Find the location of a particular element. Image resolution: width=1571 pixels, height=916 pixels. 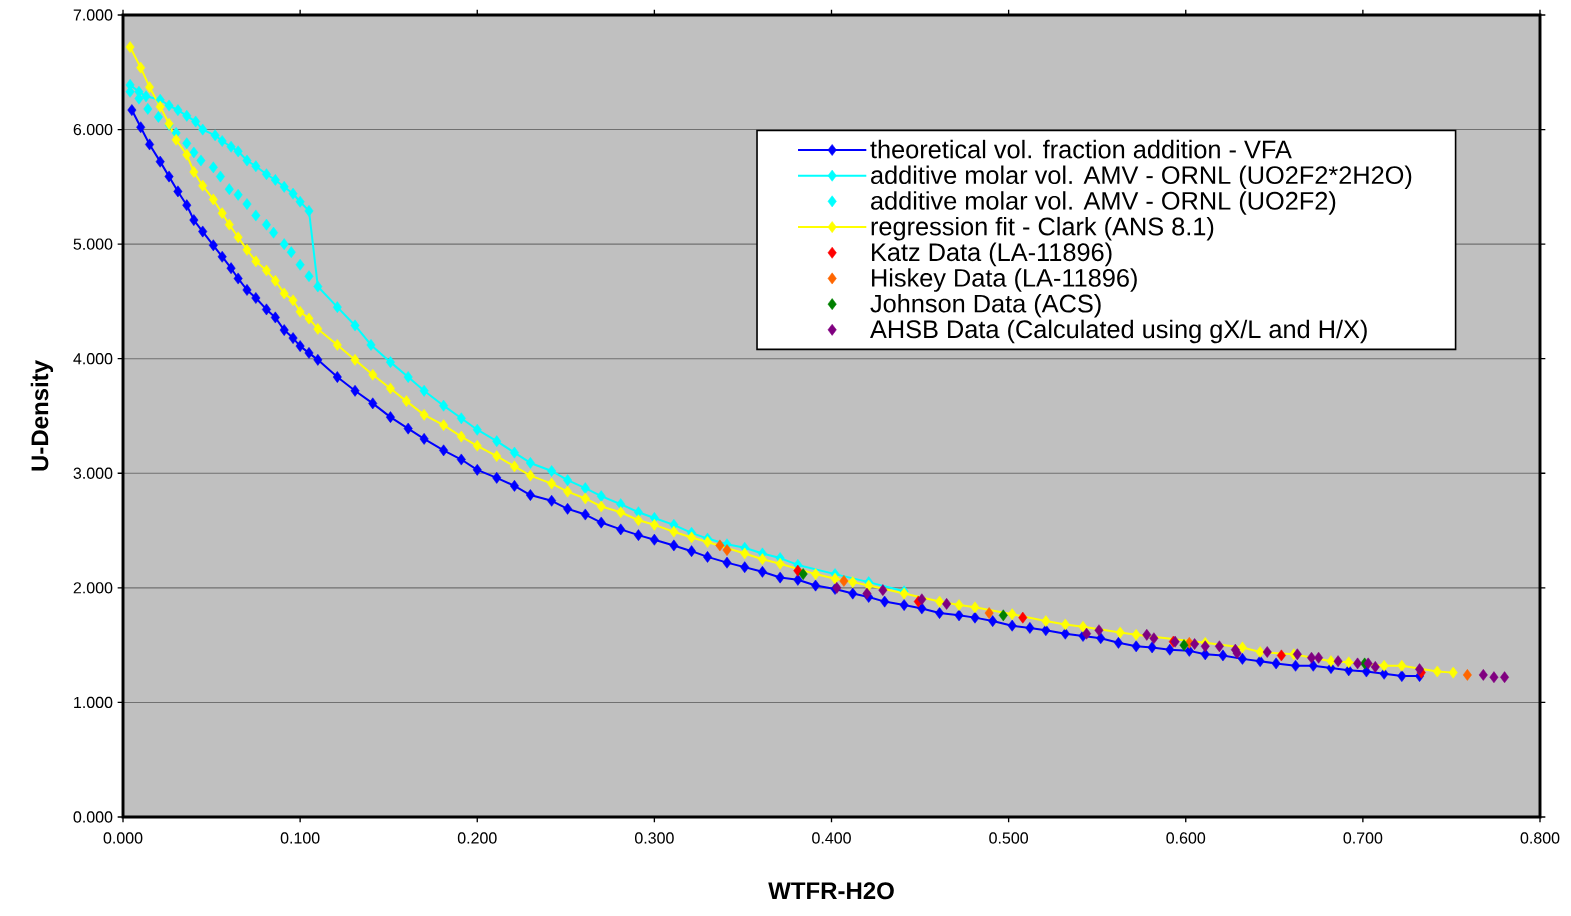

y-tick-label: 4.000 is located at coordinates (93, 359).